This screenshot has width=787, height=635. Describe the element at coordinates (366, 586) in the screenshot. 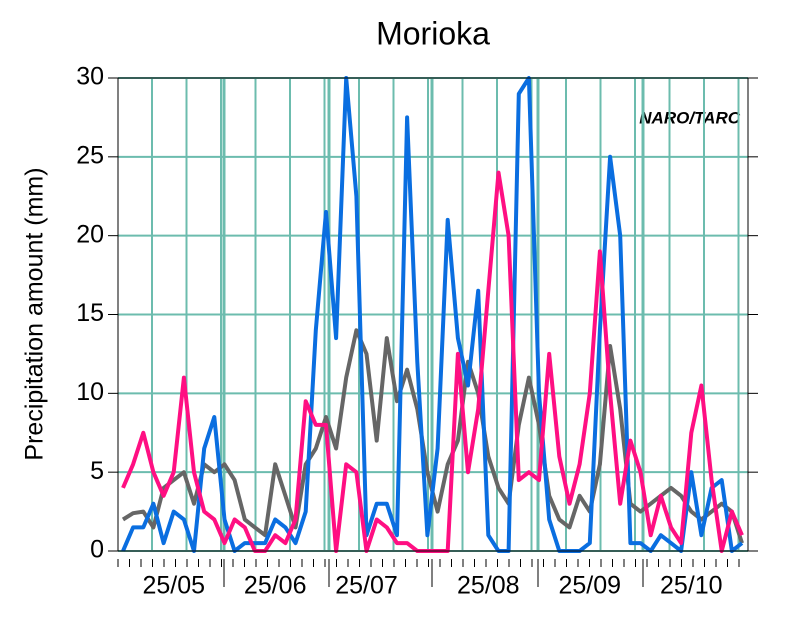

I see `x-tick-label: 25/07` at that location.